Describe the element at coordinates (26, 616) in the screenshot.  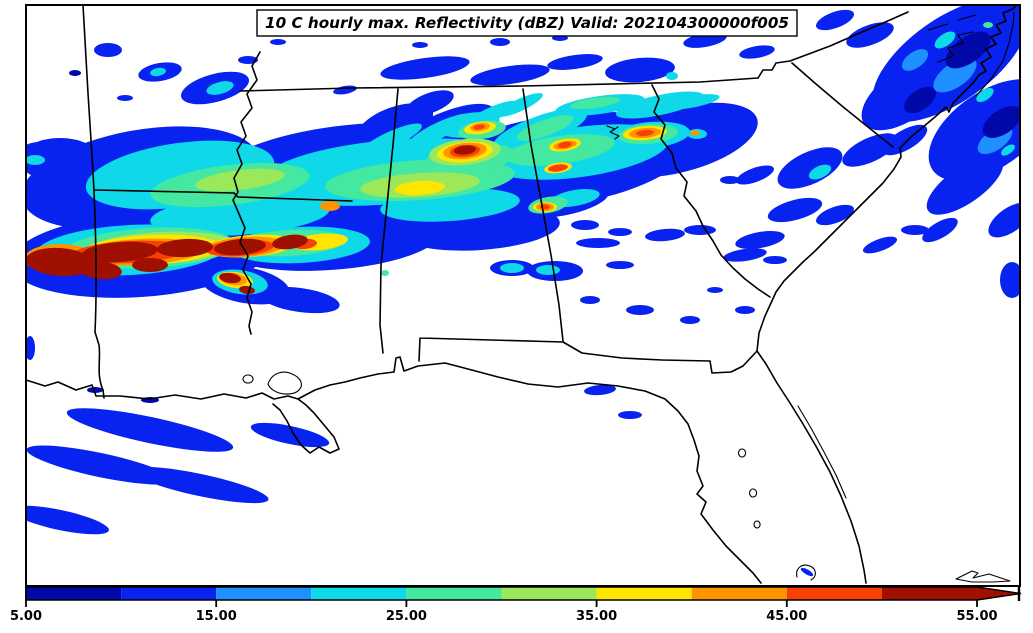
I see `colorbar-tick-label: 5.00` at that location.